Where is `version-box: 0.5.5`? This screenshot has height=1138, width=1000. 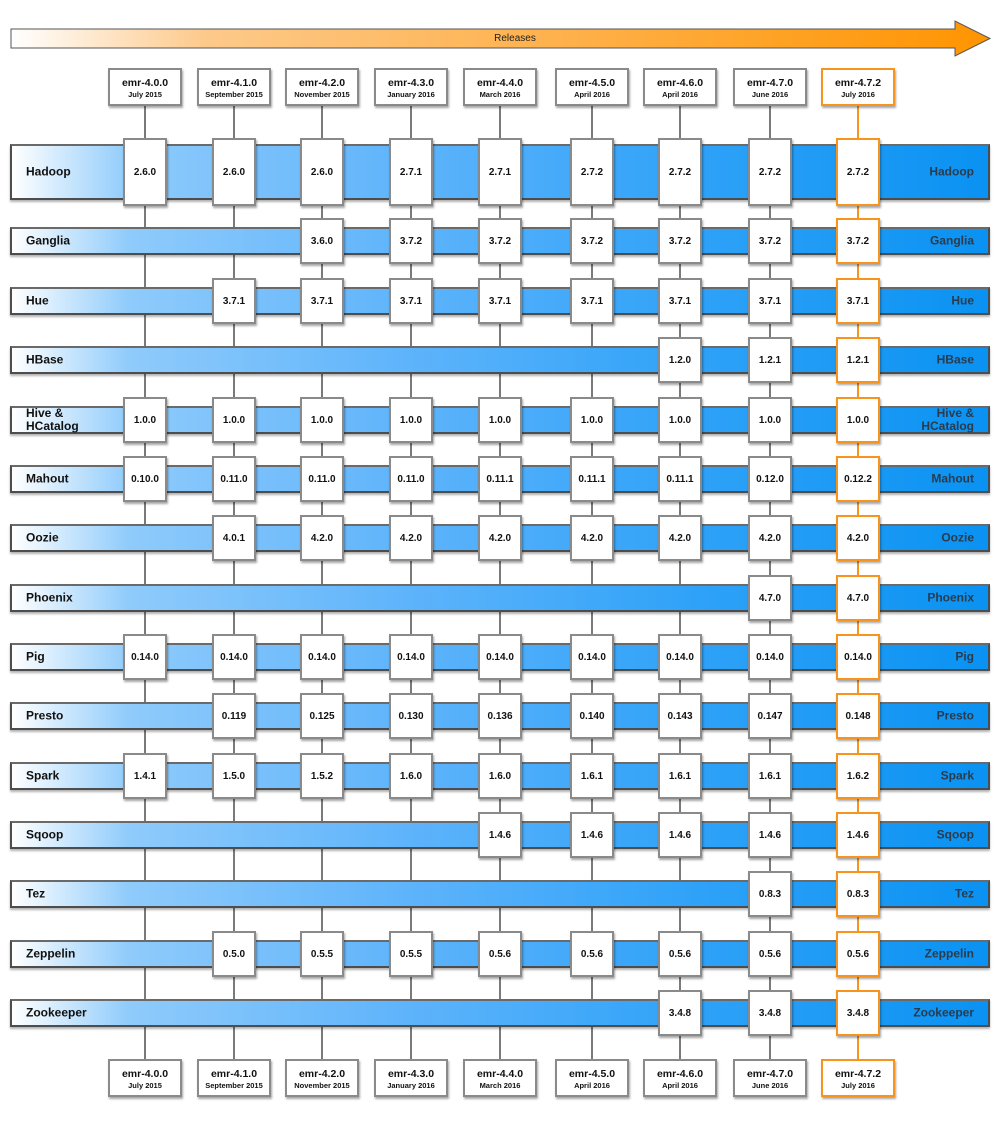 version-box: 0.5.5 is located at coordinates (322, 954).